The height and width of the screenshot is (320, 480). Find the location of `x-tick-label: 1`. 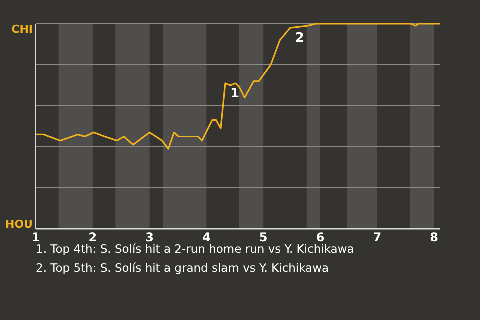

x-tick-label: 1 is located at coordinates (36, 237).